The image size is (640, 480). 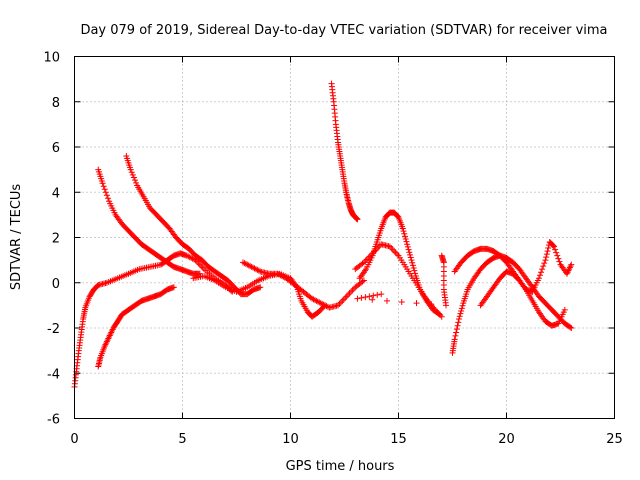 I want to click on series-isolated, so click(x=402, y=280).